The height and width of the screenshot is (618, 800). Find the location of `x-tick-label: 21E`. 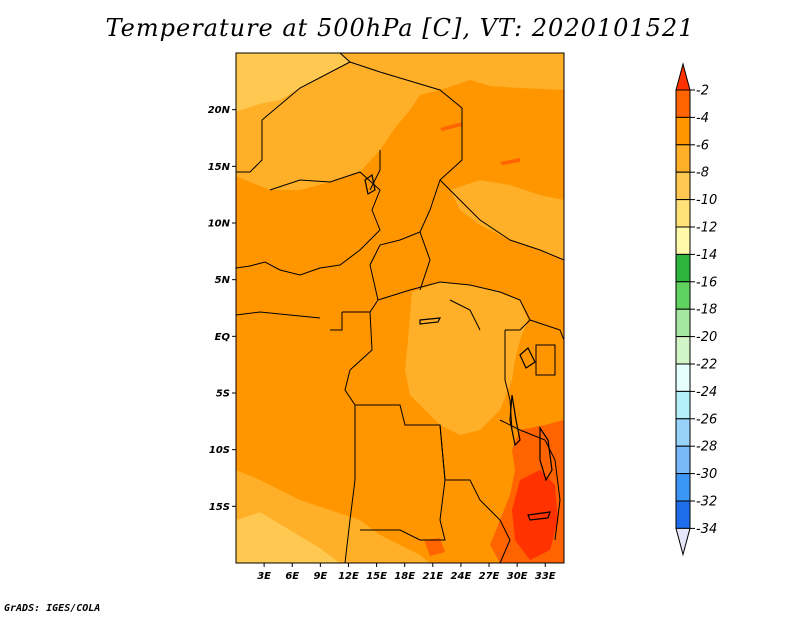

x-tick-label: 21E is located at coordinates (432, 576).